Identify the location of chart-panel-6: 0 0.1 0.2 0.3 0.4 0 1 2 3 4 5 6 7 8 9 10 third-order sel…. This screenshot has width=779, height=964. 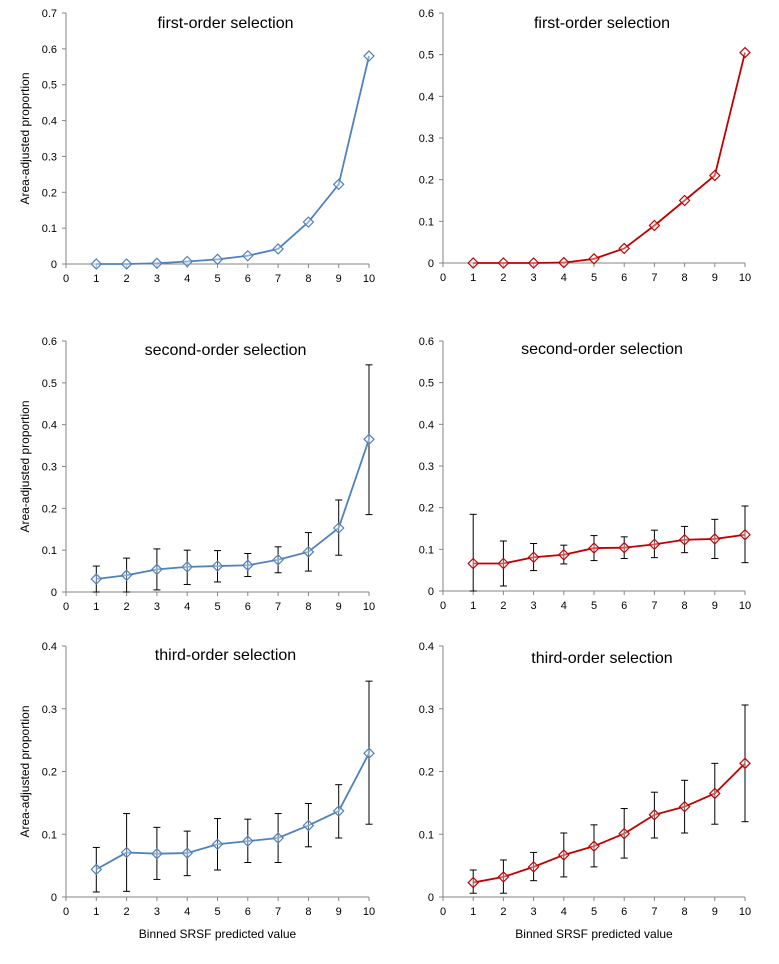
(585, 791).